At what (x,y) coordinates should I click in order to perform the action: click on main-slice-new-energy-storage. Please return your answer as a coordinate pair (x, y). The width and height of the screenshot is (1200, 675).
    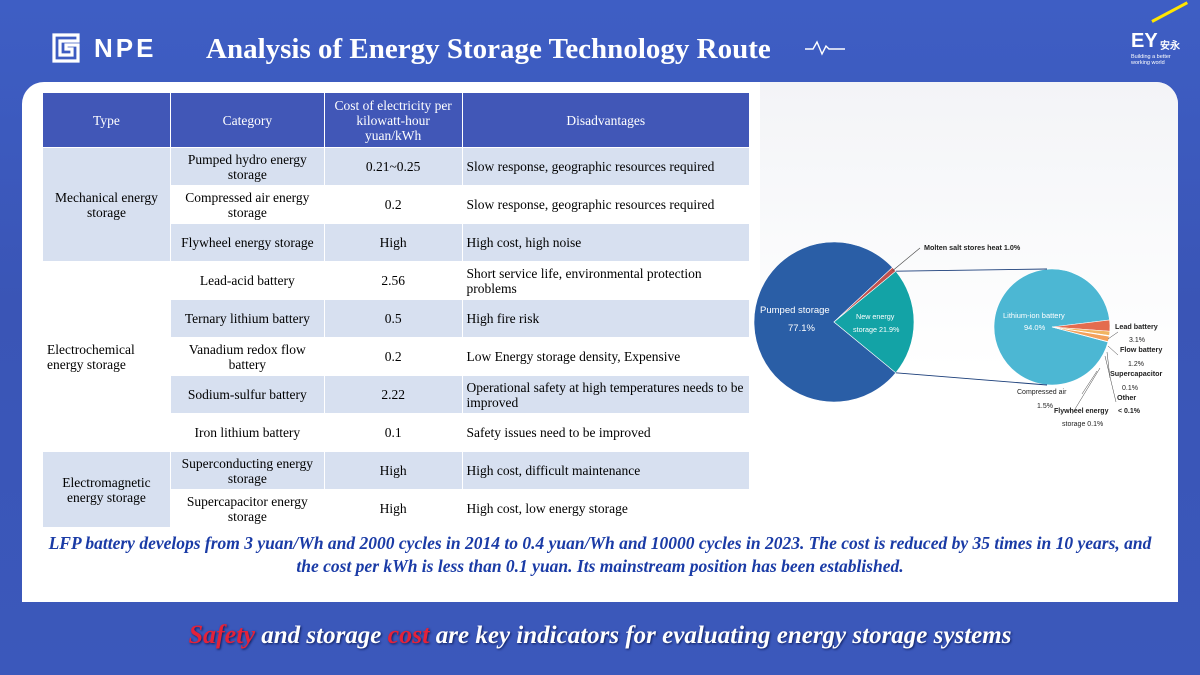
    Looking at the image, I should click on (874, 322).